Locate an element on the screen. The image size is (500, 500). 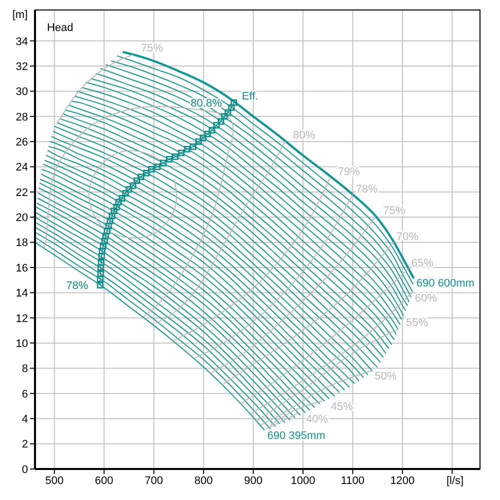
x-tick-label: 600 is located at coordinates (104, 480).